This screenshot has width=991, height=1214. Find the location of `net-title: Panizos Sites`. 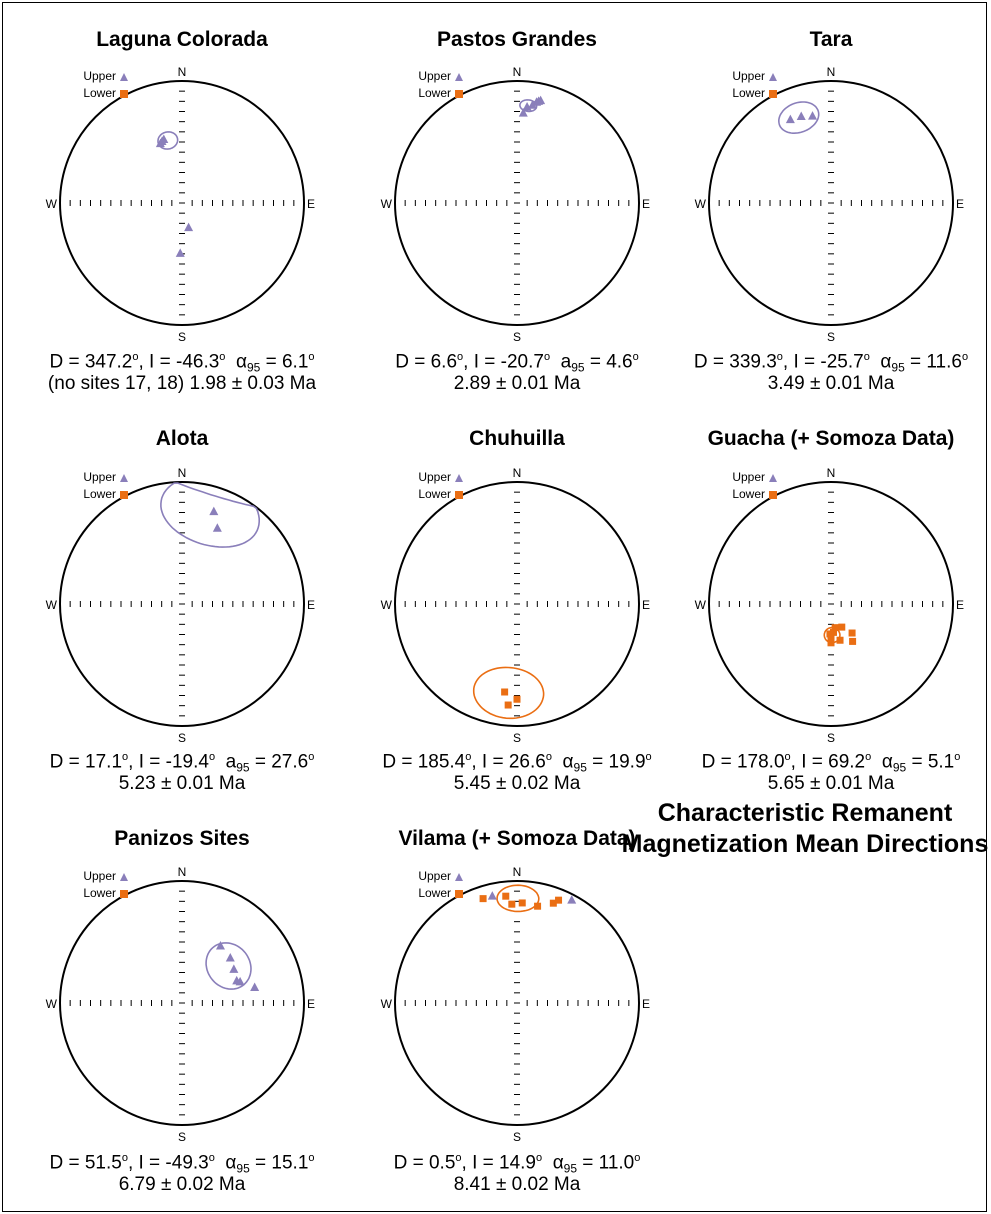

net-title: Panizos Sites is located at coordinates (182, 838).